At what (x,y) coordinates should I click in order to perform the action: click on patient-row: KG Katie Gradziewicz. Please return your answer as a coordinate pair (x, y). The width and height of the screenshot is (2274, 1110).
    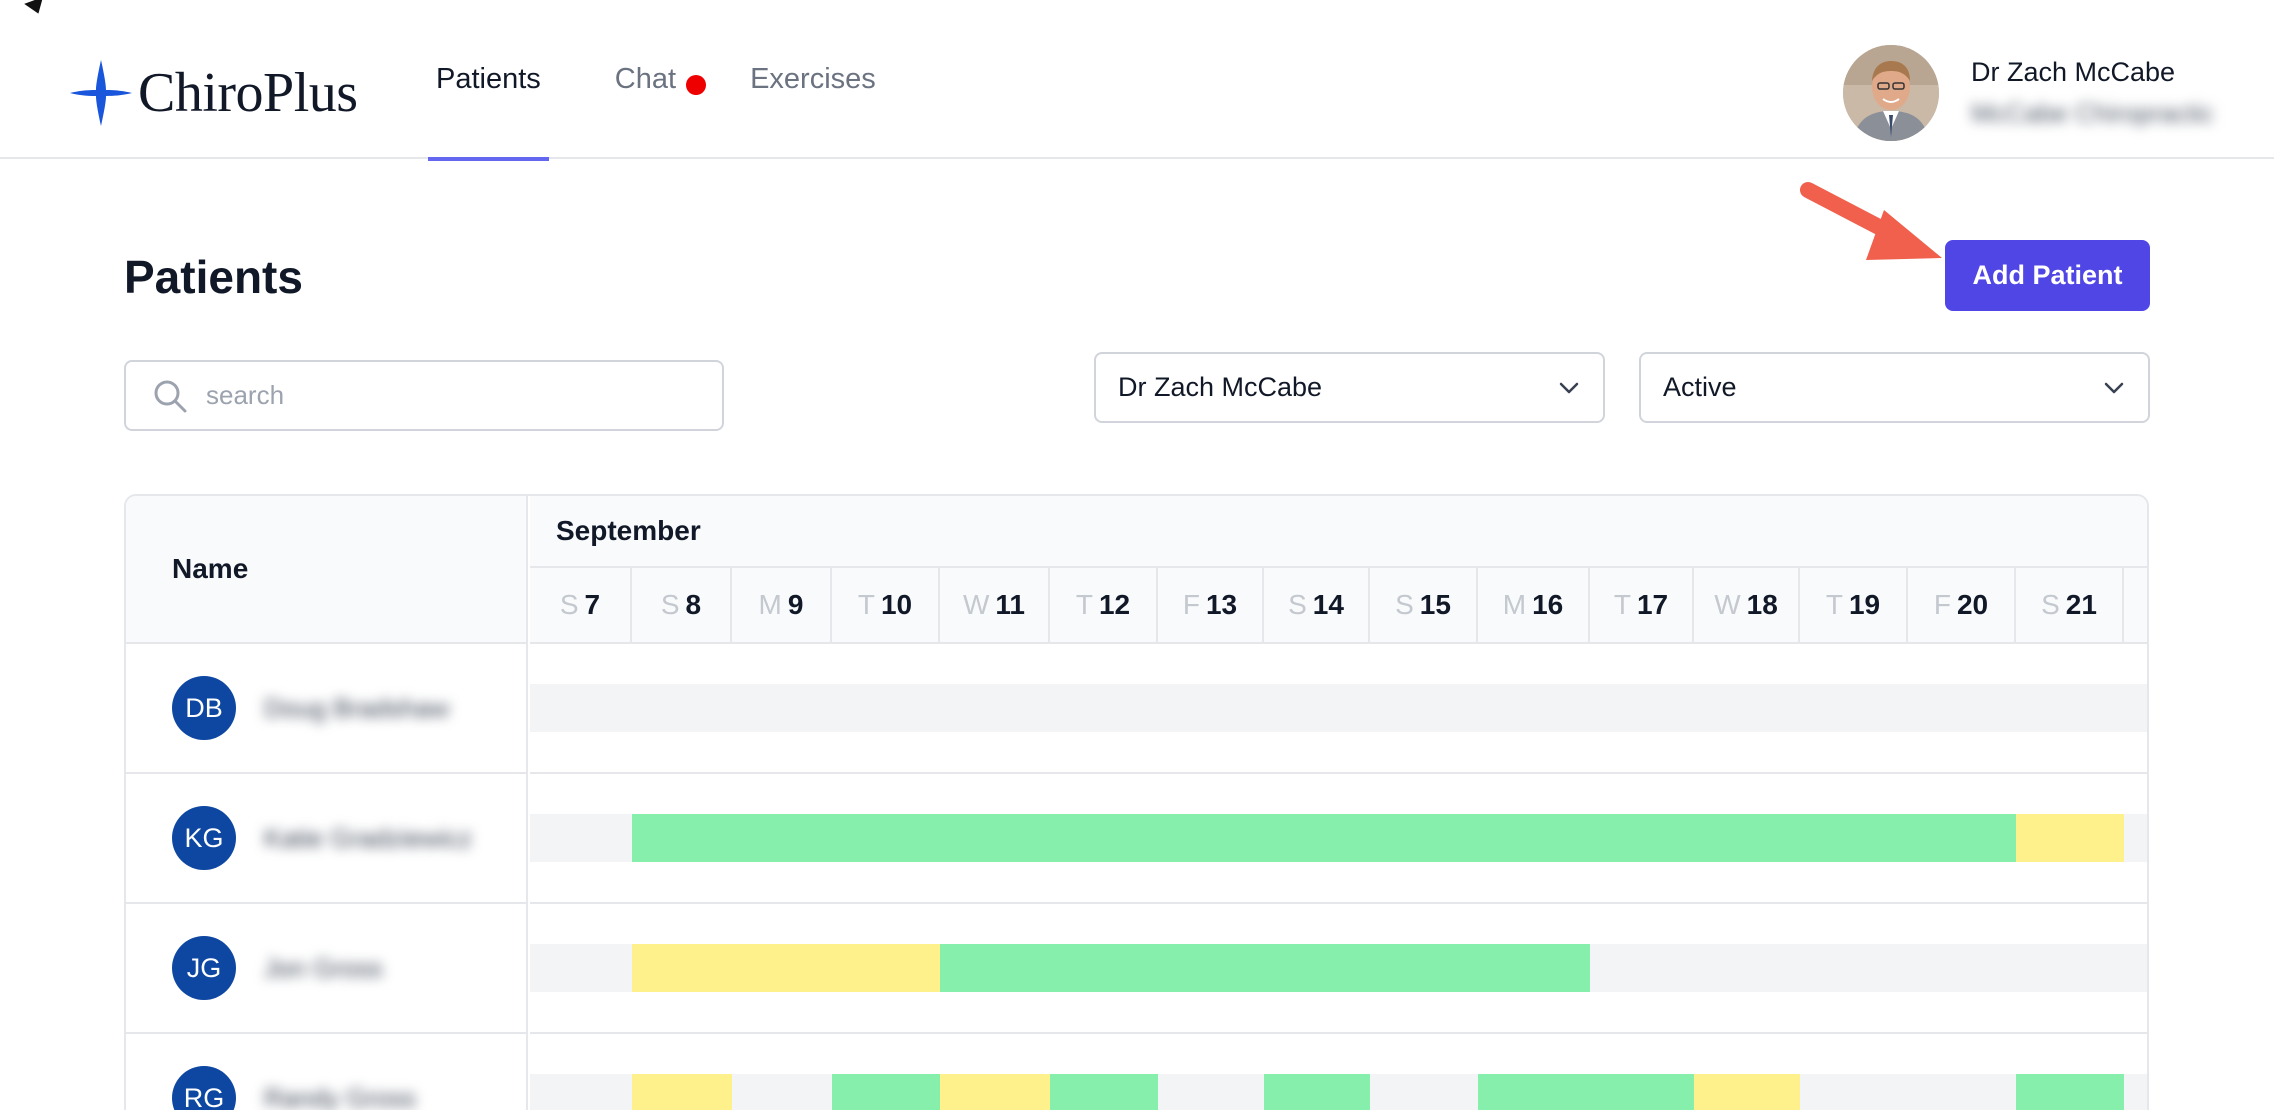
    Looking at the image, I should click on (326, 839).